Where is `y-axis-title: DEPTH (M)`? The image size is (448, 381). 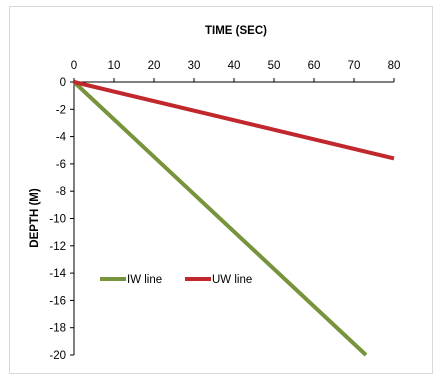
y-axis-title: DEPTH (M) is located at coordinates (35, 218).